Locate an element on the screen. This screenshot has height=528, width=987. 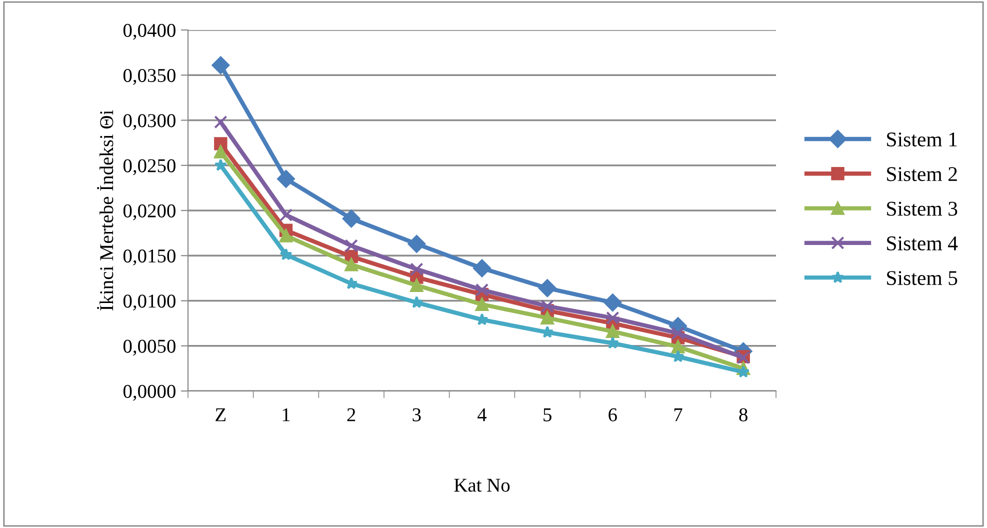
legend-label: Sistem 4 is located at coordinates (922, 243).